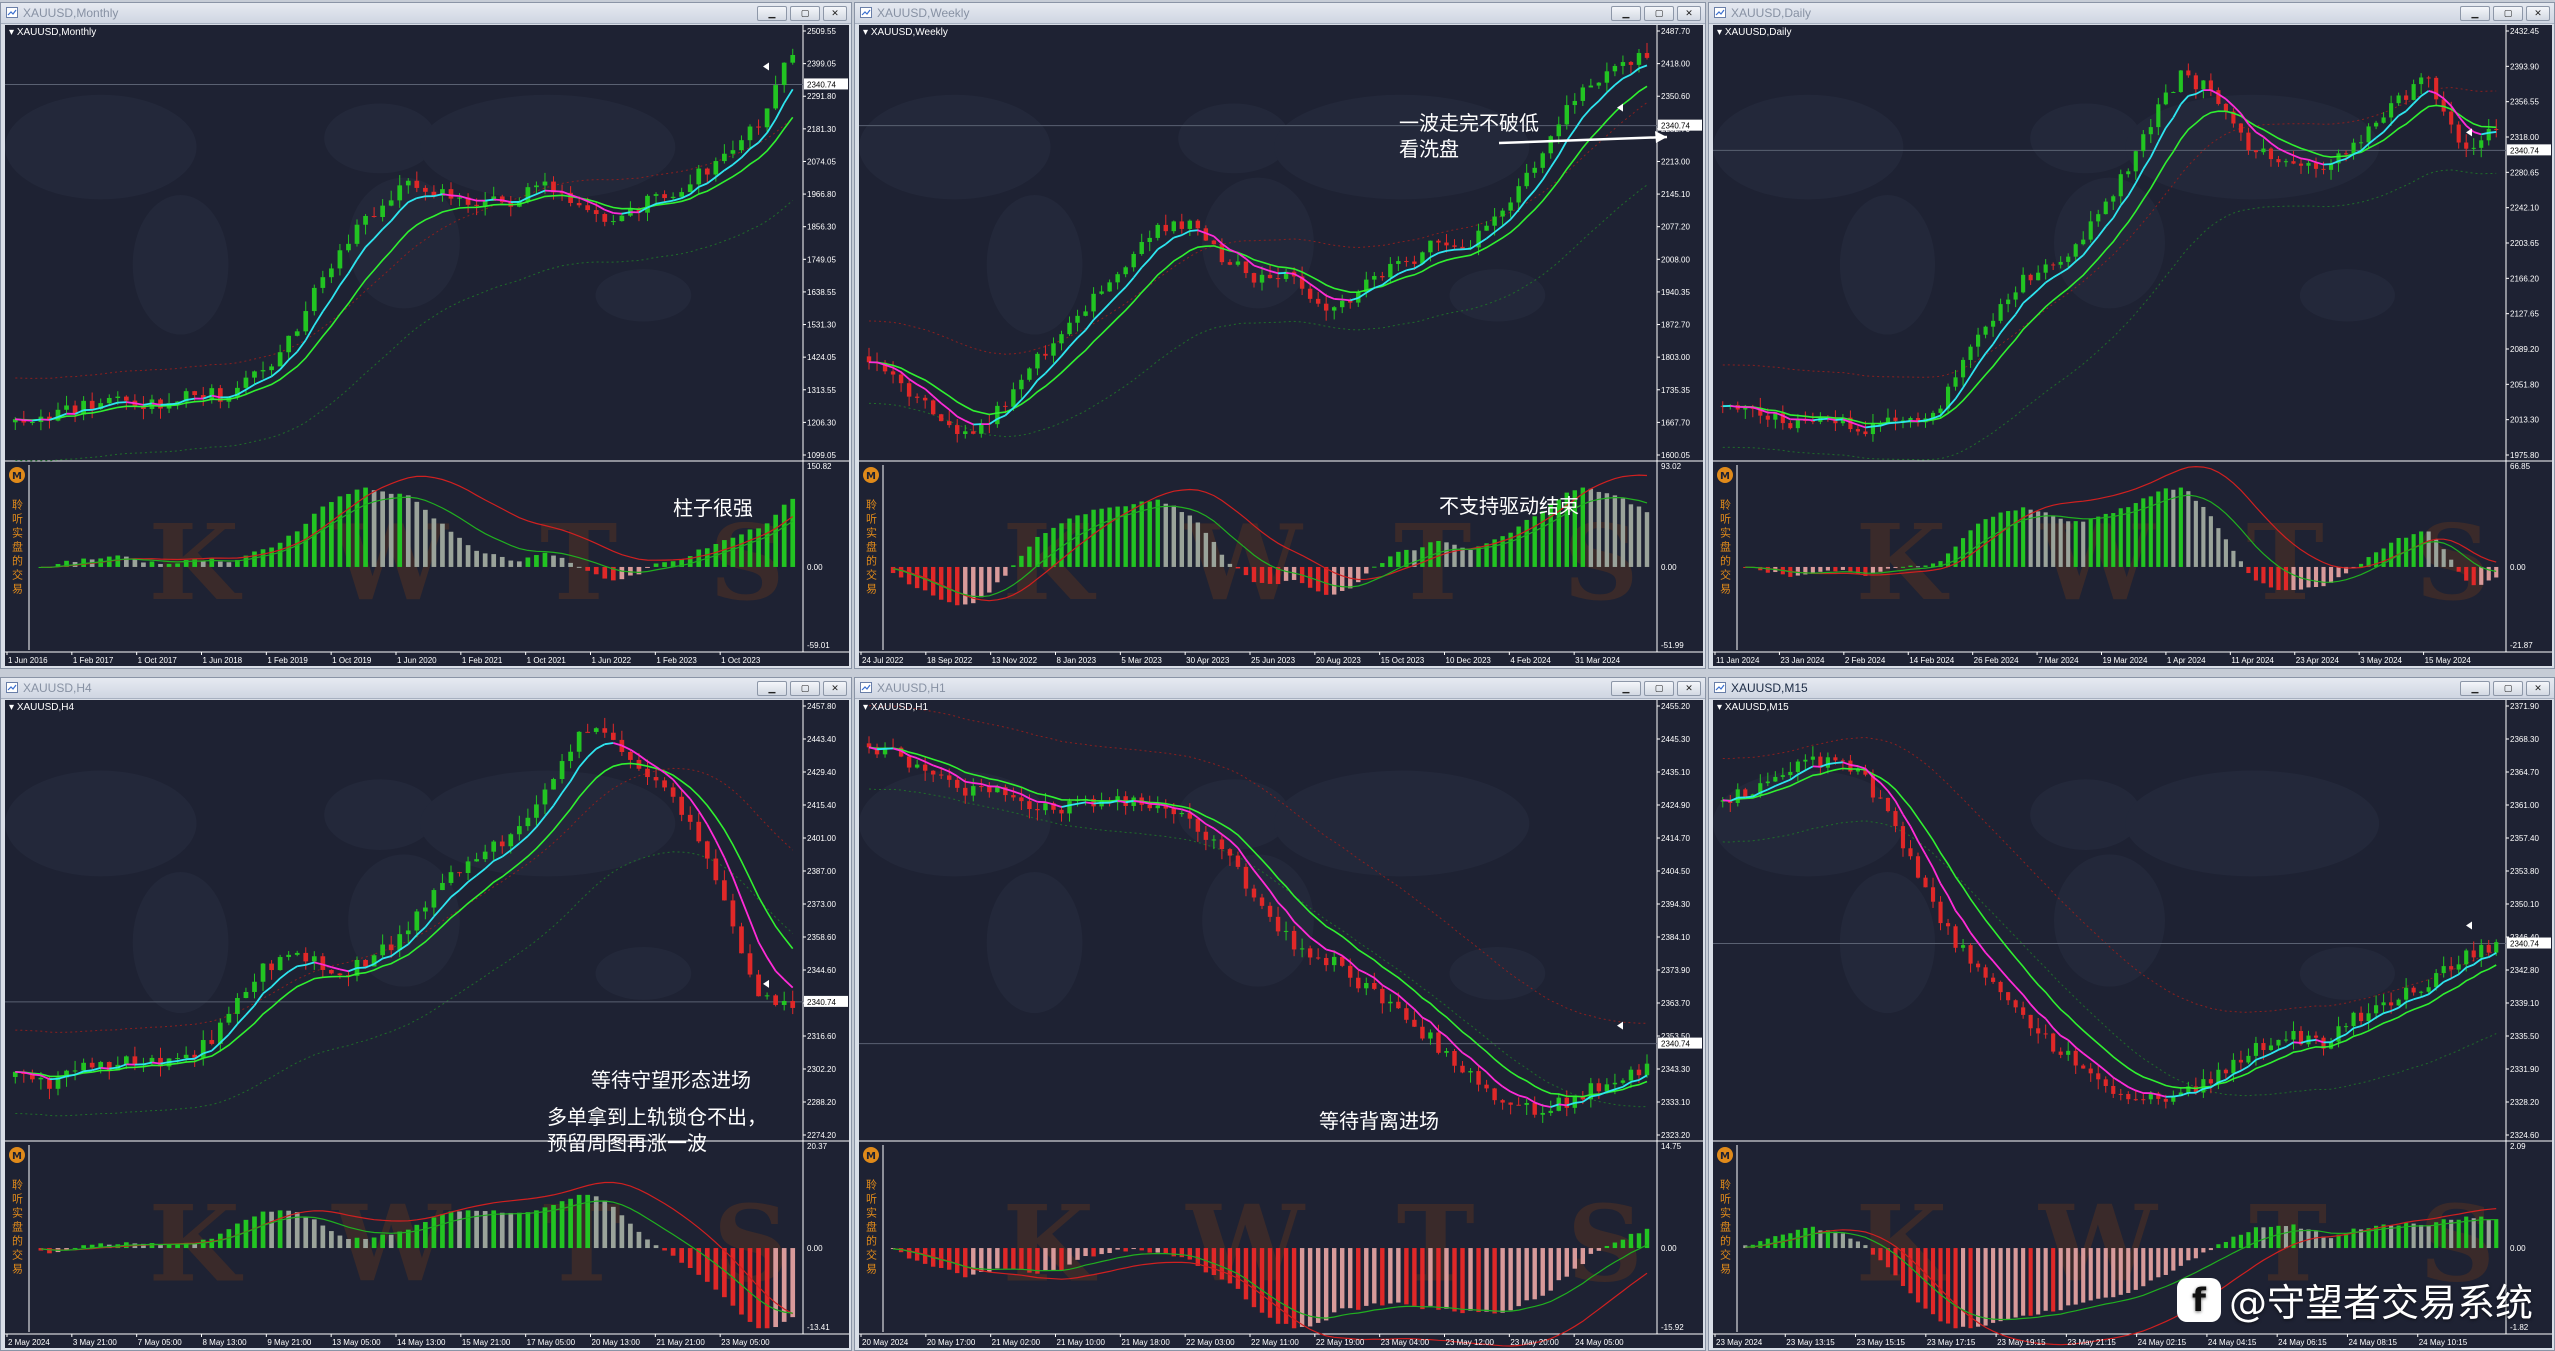 The width and height of the screenshot is (2555, 1351). What do you see at coordinates (45, 707) in the screenshot?
I see `symbol-text: XAUUSD,H4` at bounding box center [45, 707].